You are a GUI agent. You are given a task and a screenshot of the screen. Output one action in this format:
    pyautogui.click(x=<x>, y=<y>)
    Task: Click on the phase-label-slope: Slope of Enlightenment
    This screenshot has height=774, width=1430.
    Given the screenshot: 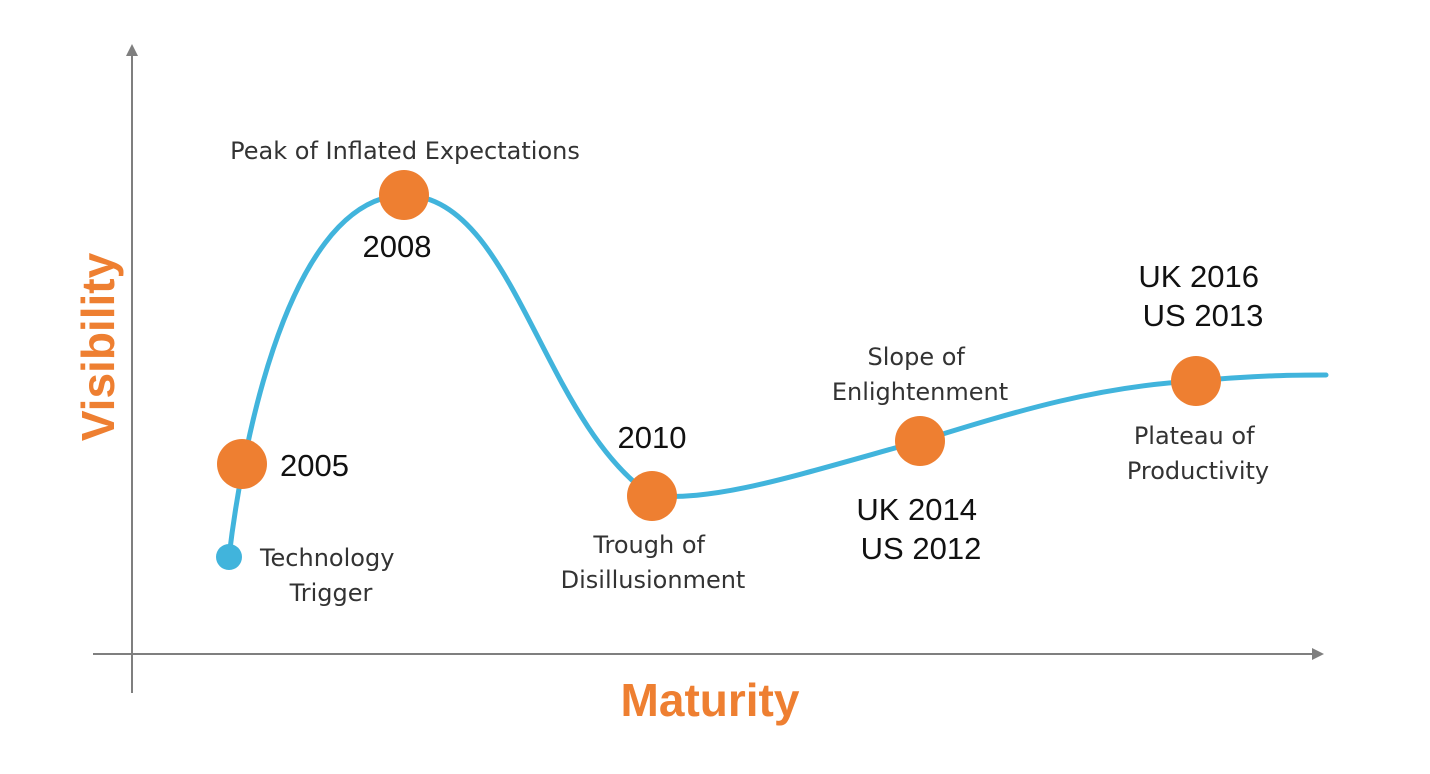 What is the action you would take?
    pyautogui.click(x=920, y=374)
    